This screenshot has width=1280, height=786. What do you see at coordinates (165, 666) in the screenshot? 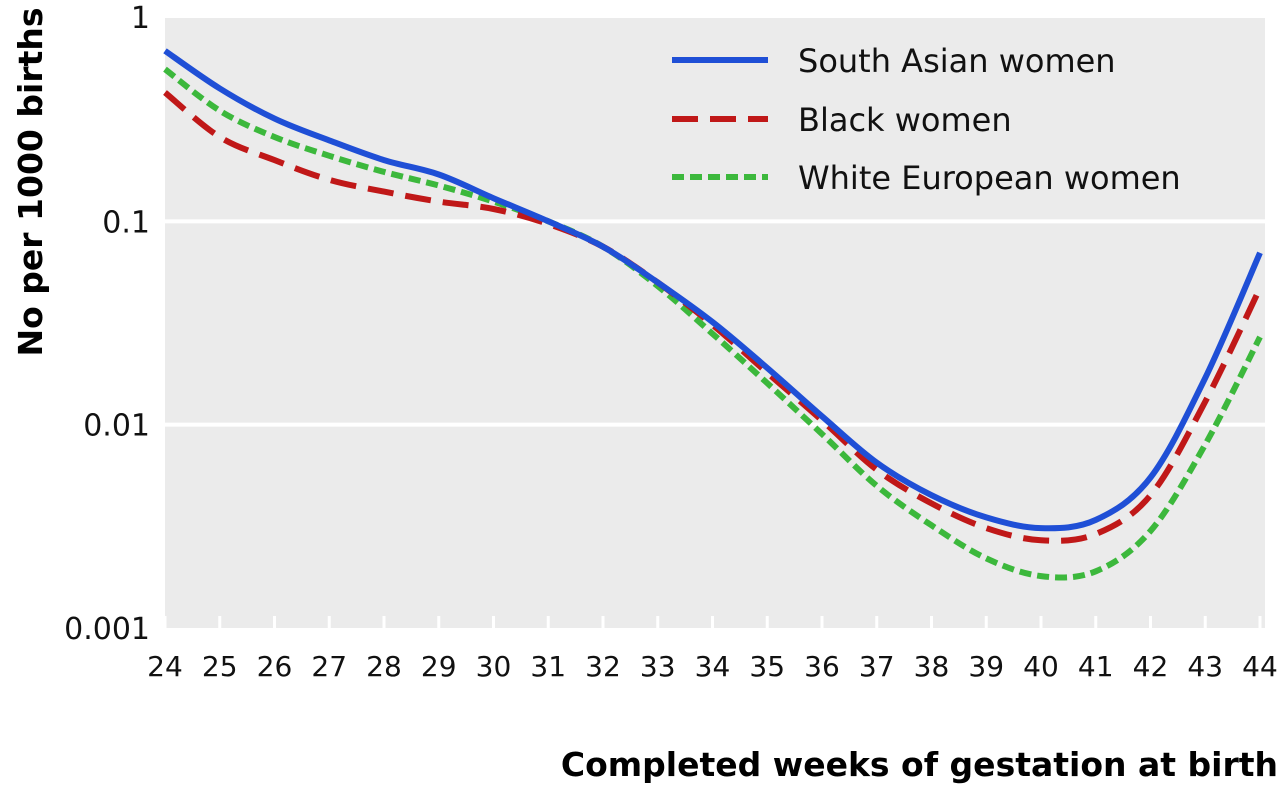
I see `x-tick-label-24: 24` at bounding box center [165, 666].